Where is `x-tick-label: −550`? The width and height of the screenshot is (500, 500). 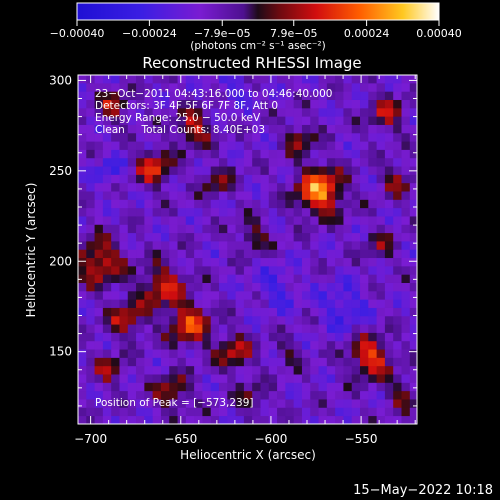
x-tick-label: −550 is located at coordinates (361, 439).